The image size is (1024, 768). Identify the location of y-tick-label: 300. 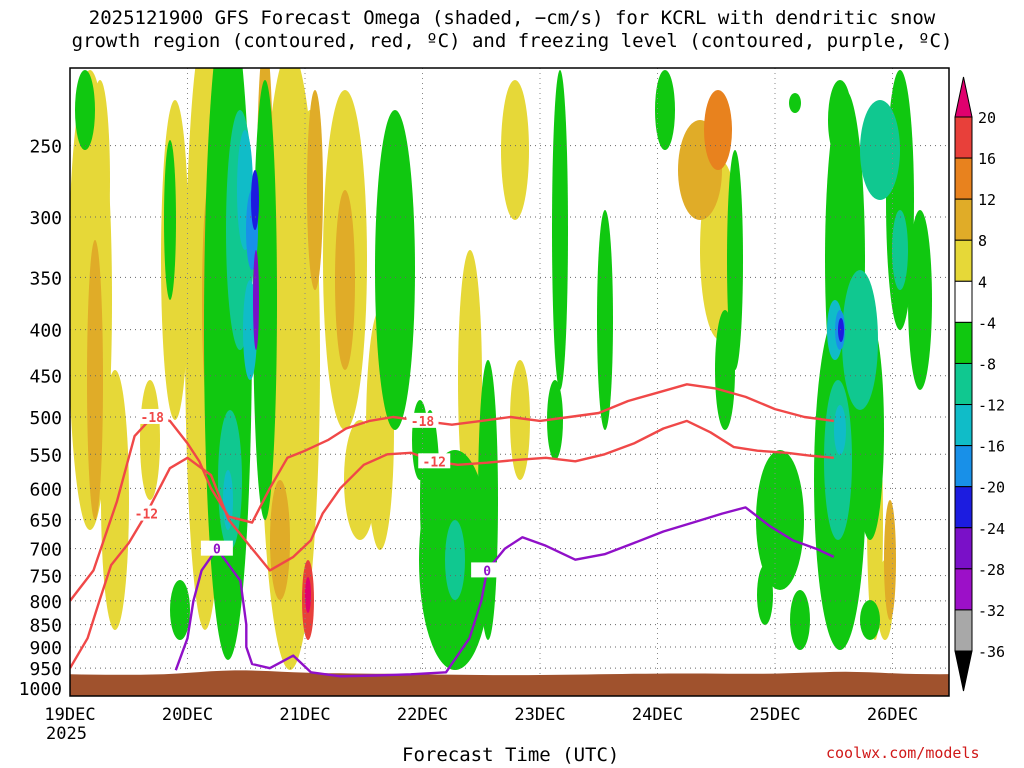
(45, 218).